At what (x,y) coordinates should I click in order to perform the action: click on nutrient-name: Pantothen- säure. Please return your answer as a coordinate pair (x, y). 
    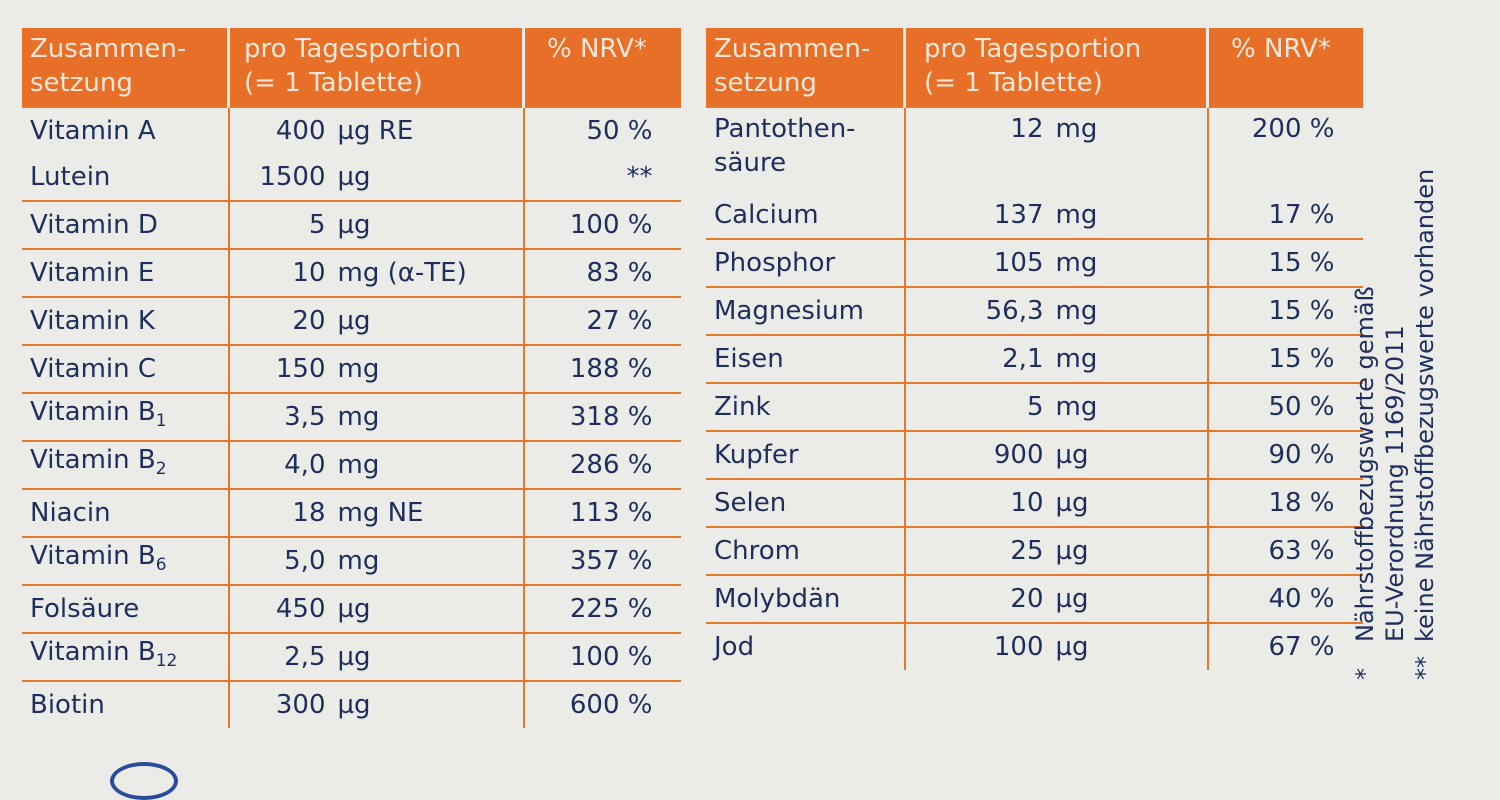
    Looking at the image, I should click on (785, 146).